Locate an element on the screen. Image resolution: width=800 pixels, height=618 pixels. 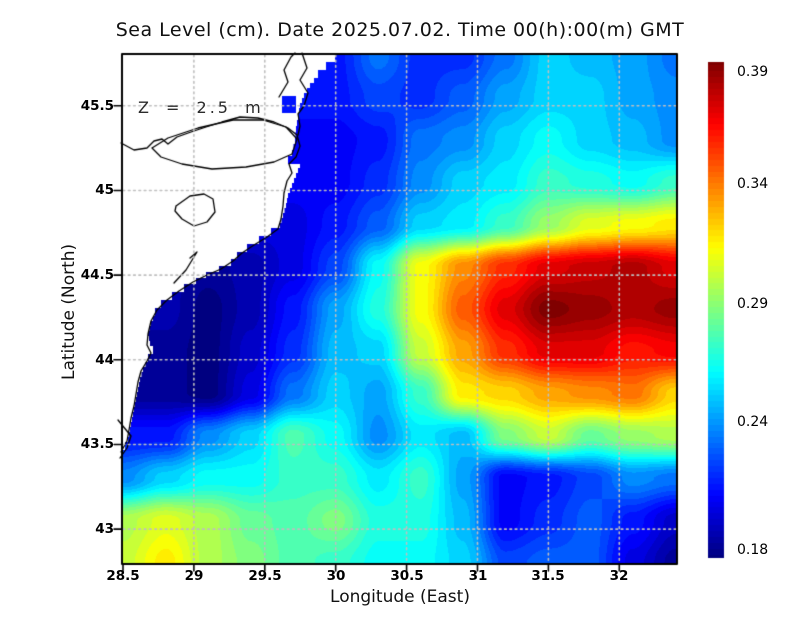
x-axis-label: Longitude (East) is located at coordinates (400, 597).